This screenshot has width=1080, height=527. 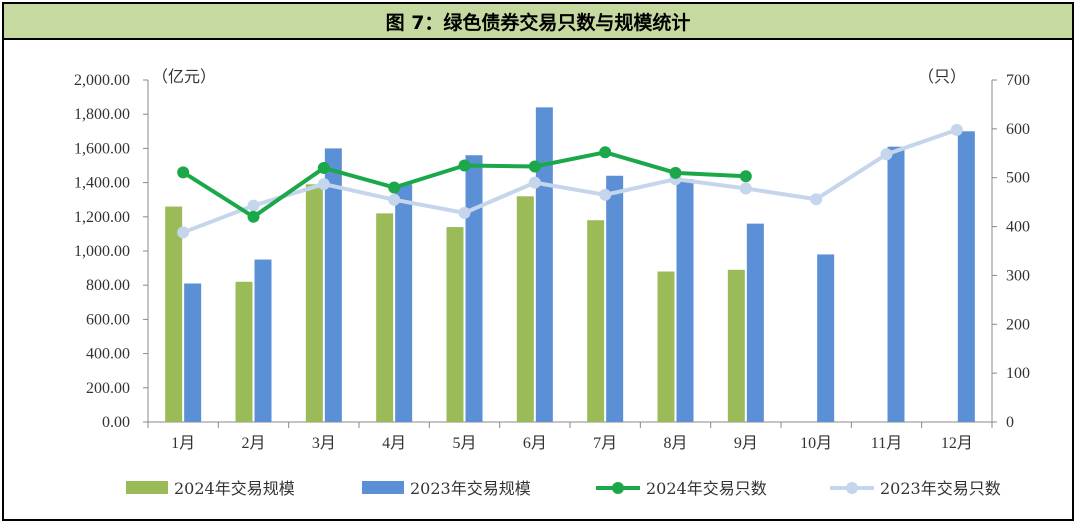 I want to click on x-tick-label: 10月, so click(x=816, y=443).